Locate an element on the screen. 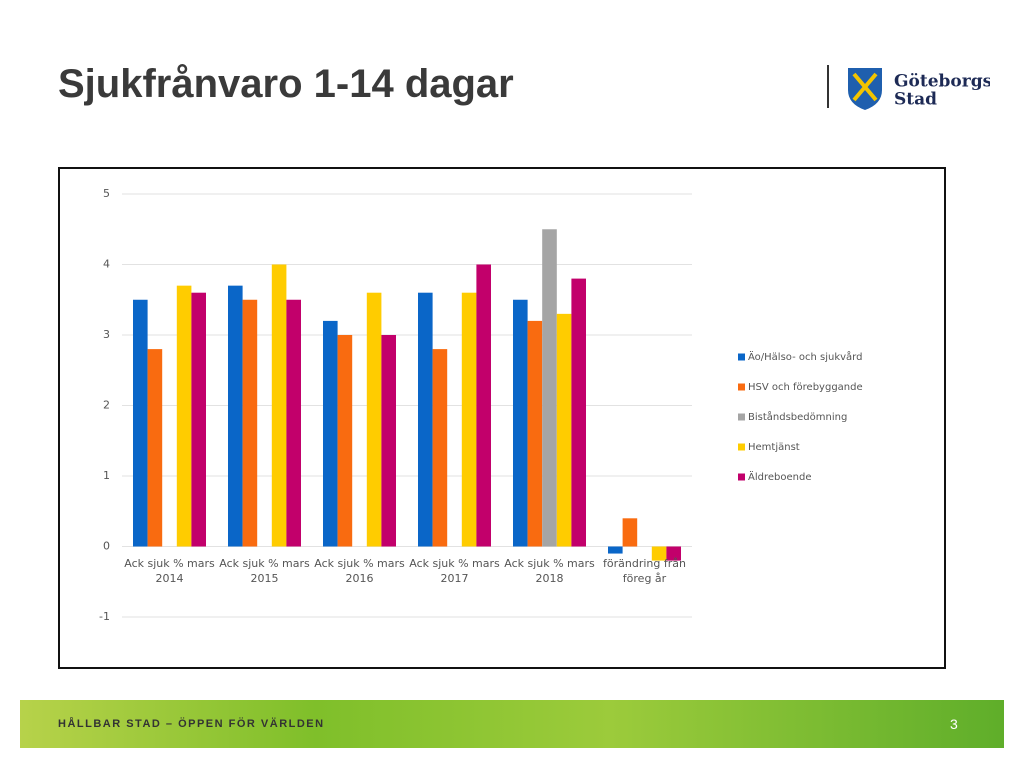  y-tick-label: -1 is located at coordinates (104, 616).